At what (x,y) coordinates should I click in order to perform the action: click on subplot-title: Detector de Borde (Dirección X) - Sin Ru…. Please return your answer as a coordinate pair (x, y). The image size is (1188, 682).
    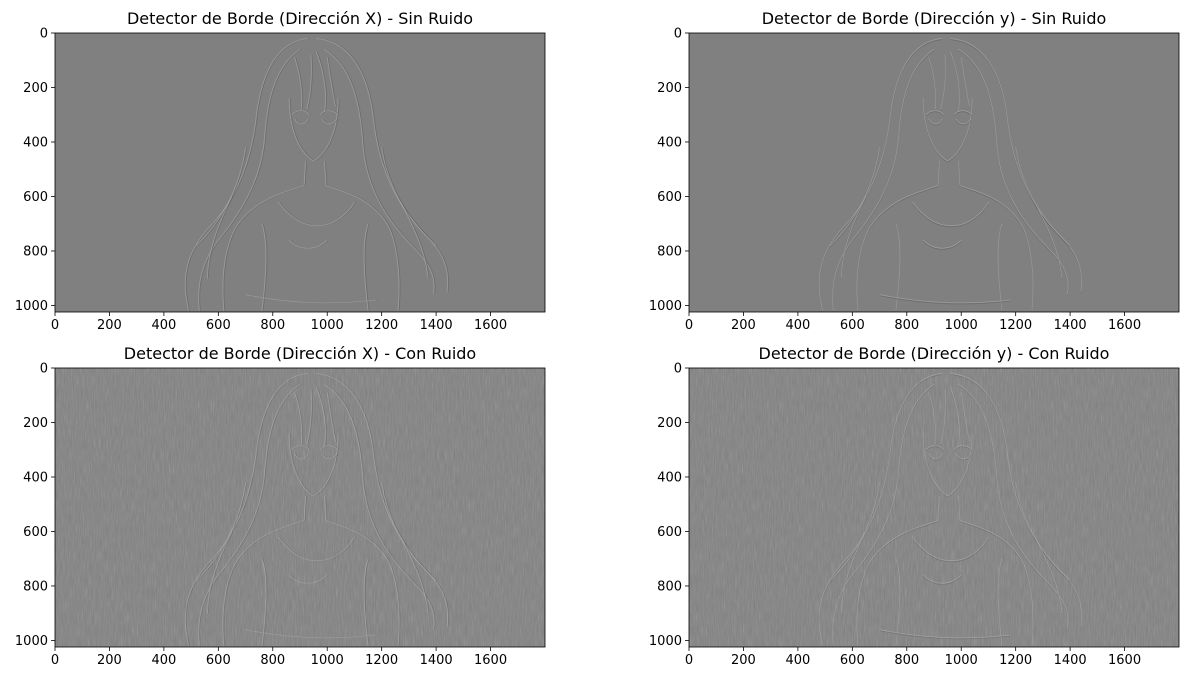
    Looking at the image, I should click on (300, 18).